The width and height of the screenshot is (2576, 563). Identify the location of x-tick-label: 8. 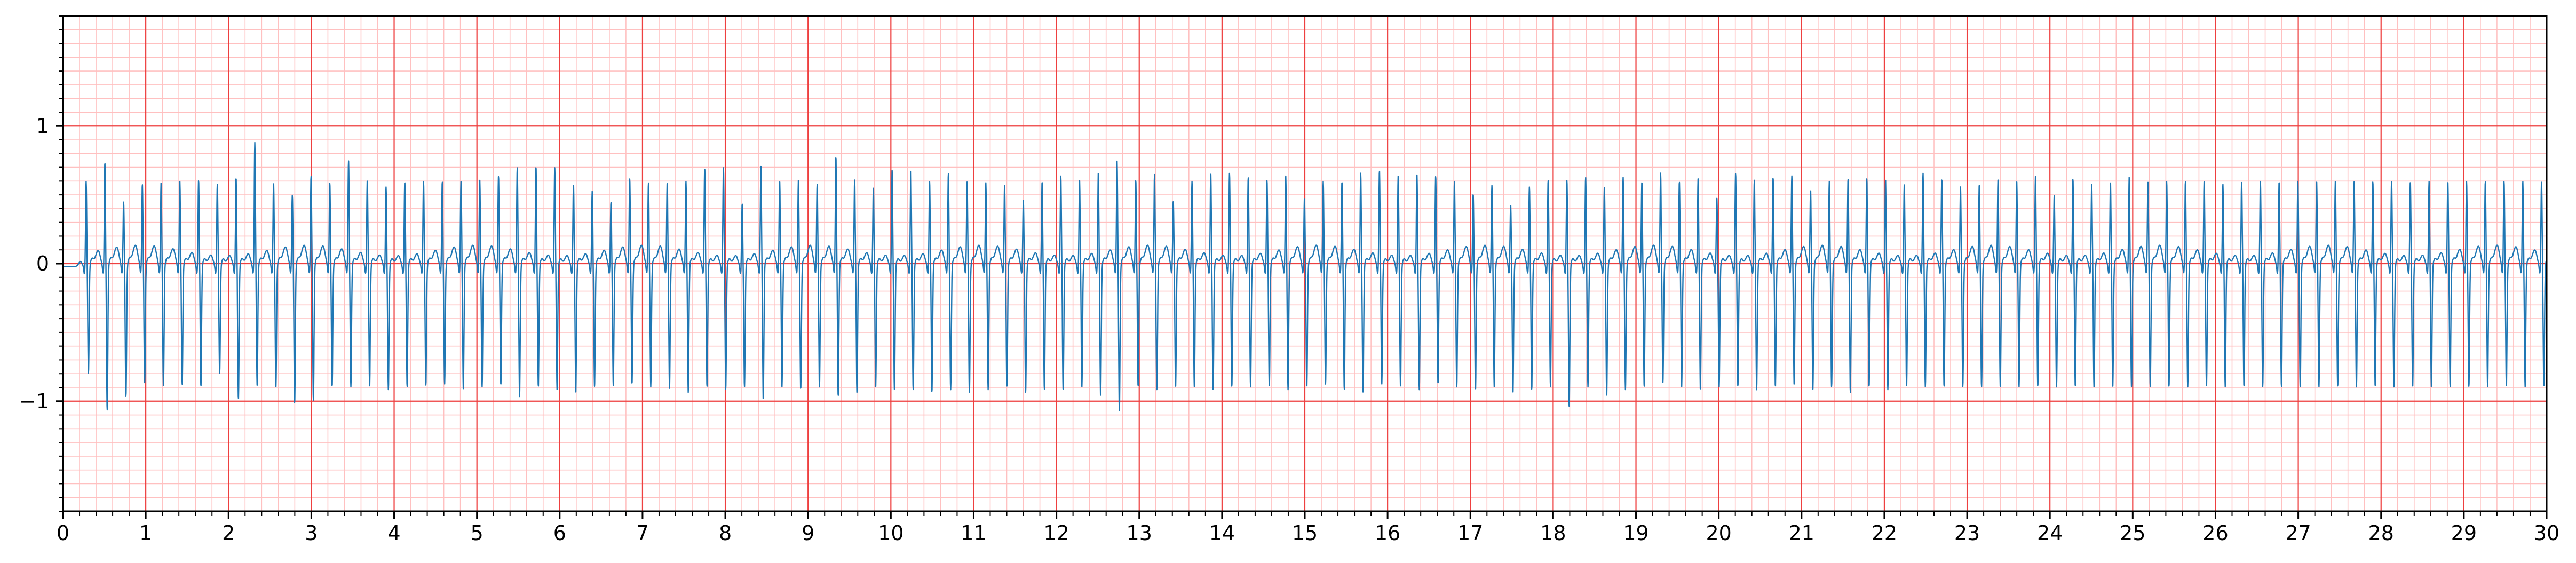
(725, 533).